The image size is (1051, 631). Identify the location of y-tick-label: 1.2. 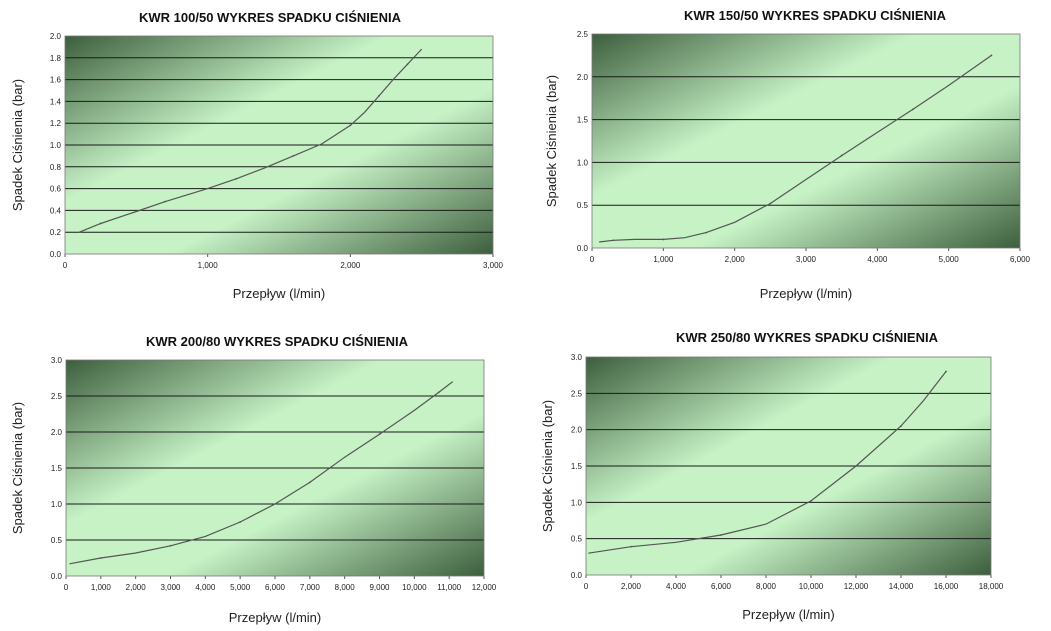
(56, 123).